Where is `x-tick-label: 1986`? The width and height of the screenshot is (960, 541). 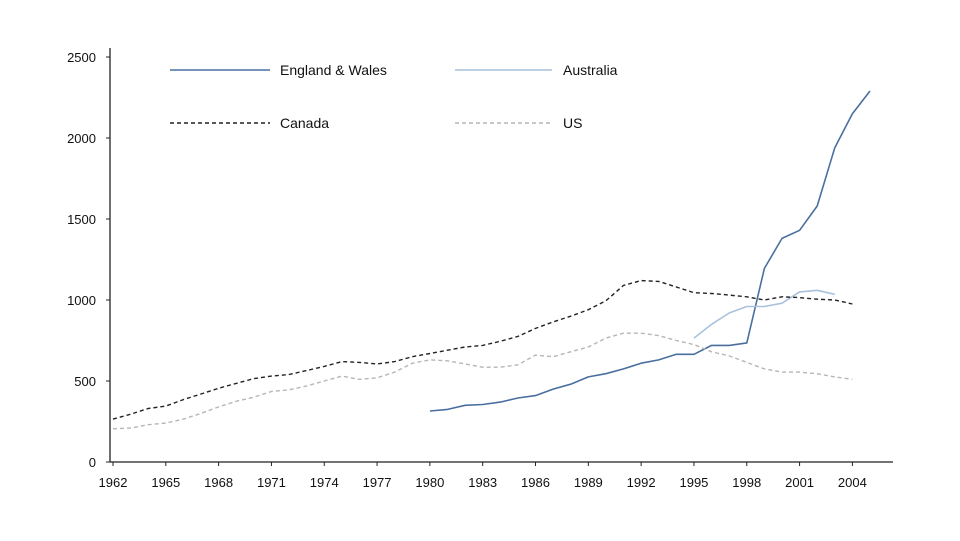 x-tick-label: 1986 is located at coordinates (535, 482).